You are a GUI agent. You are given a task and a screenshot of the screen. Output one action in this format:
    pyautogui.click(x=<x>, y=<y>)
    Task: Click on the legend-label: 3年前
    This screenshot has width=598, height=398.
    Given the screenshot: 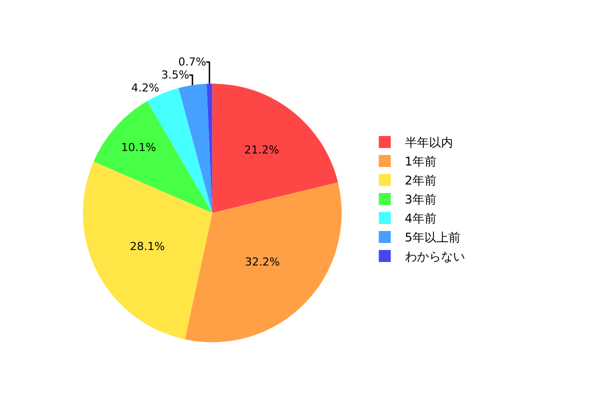 What is the action you would take?
    pyautogui.click(x=420, y=199)
    